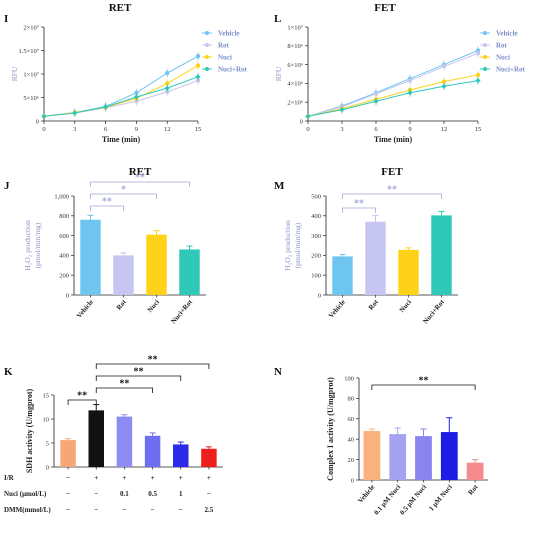 The height and width of the screenshot is (536, 550). What do you see at coordinates (279, 186) in the screenshot?
I see `panel-letter: M` at bounding box center [279, 186].